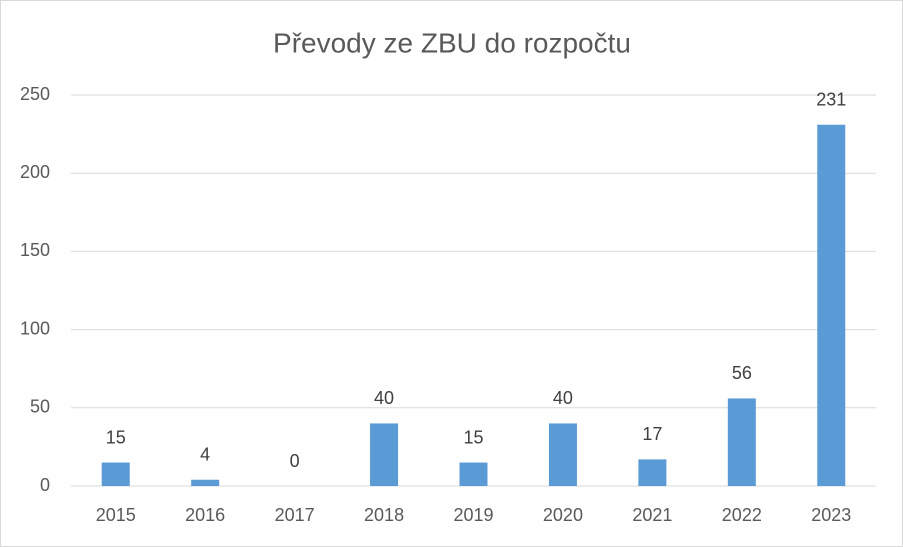 This screenshot has width=903, height=547. What do you see at coordinates (473, 515) in the screenshot?
I see `x-tick-label: 2019` at bounding box center [473, 515].